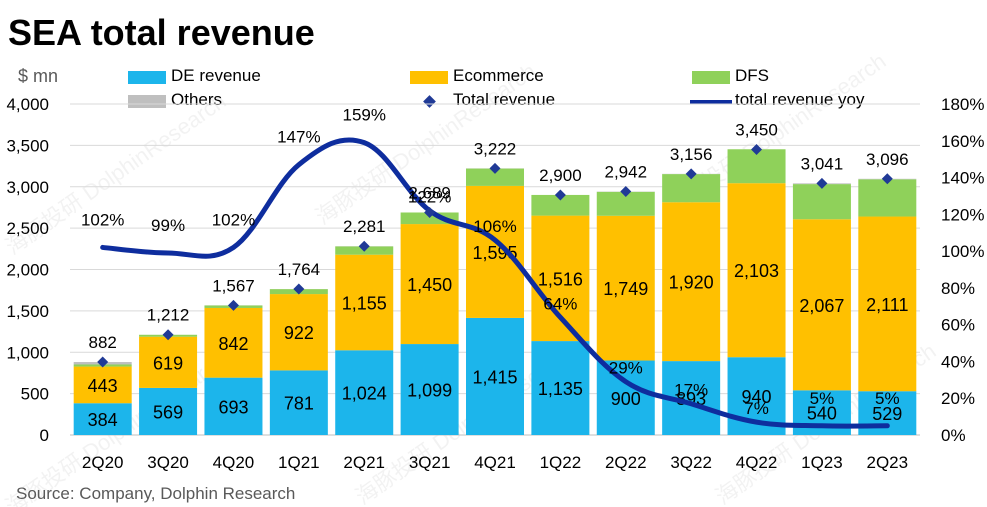 Image resolution: width=987 pixels, height=507 pixels. Describe the element at coordinates (958, 288) in the screenshot. I see `y-right-tick-label: 80%` at that location.